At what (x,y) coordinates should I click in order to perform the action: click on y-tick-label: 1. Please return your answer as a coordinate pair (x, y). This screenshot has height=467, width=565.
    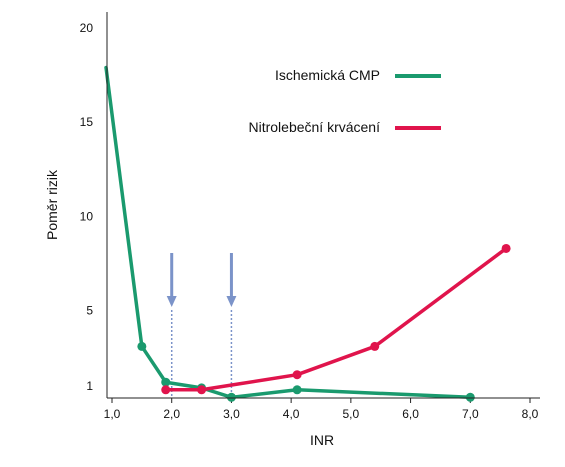
    Looking at the image, I should click on (89, 386).